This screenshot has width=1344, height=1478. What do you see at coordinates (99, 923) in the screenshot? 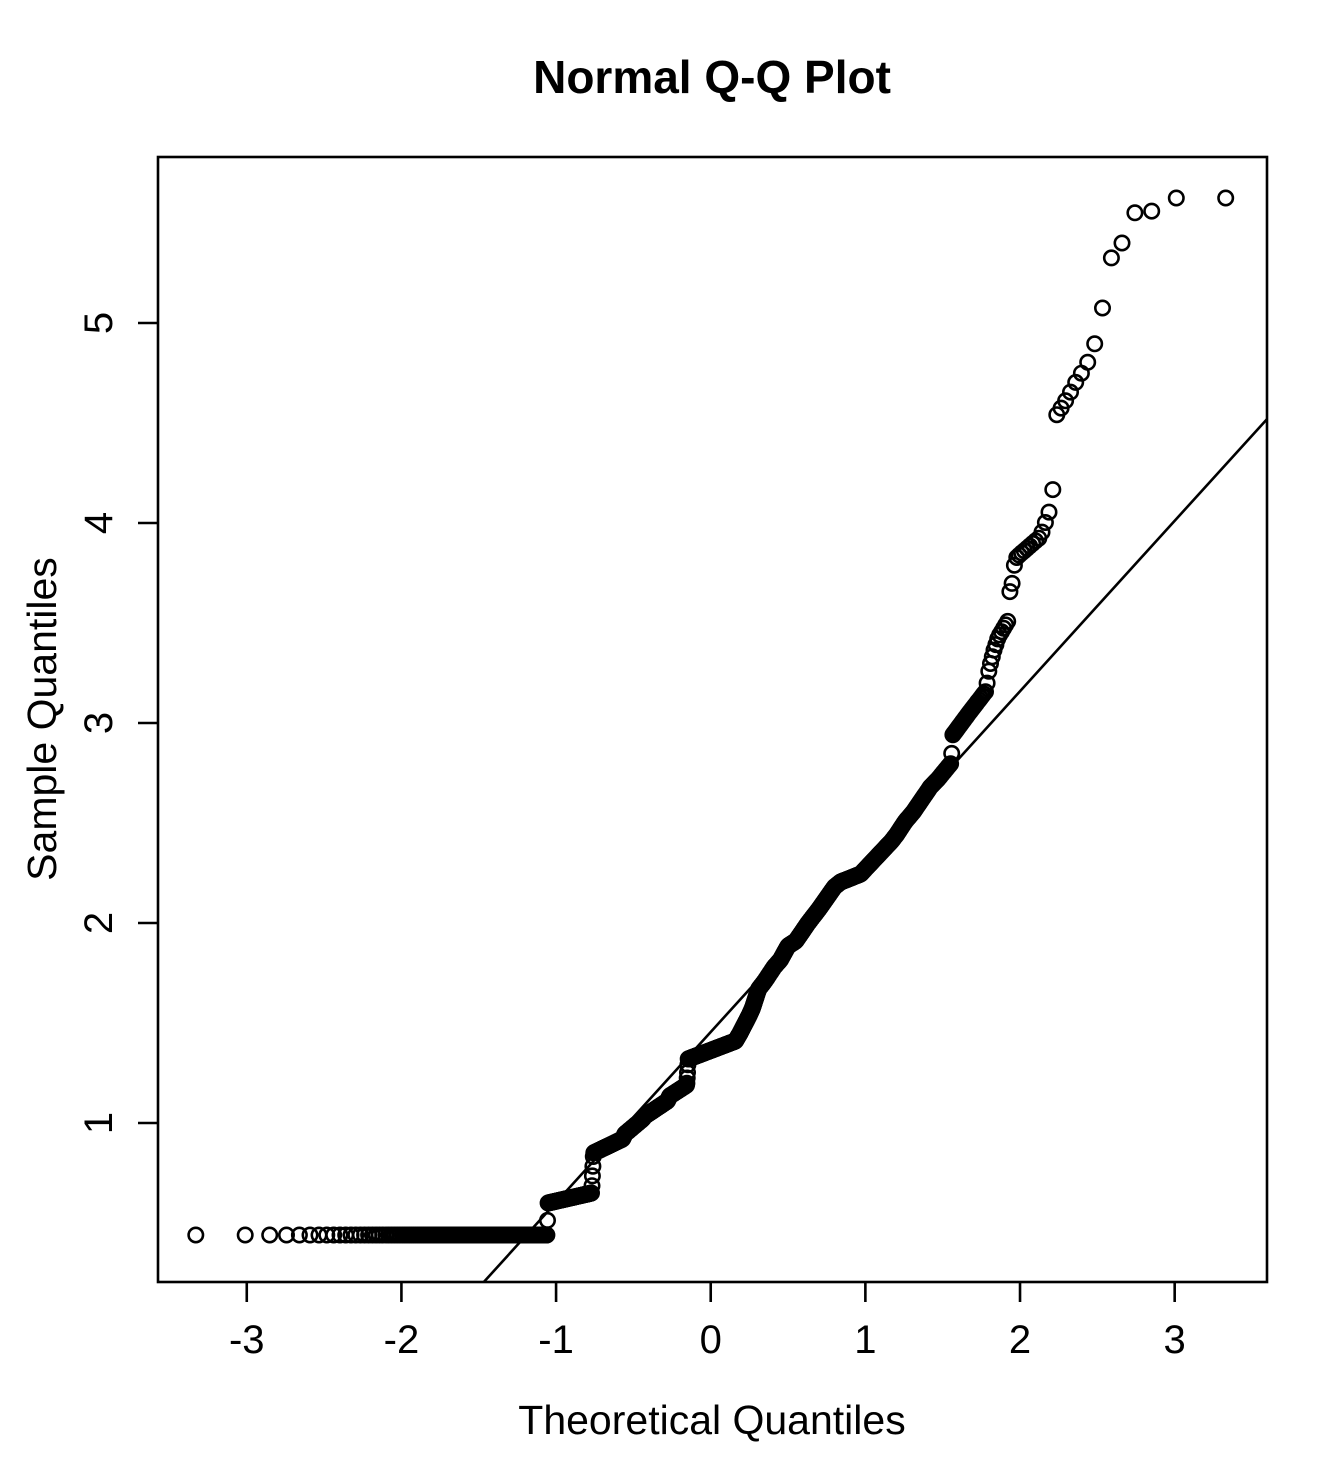
I see `y-tick-label: 2` at bounding box center [99, 923].